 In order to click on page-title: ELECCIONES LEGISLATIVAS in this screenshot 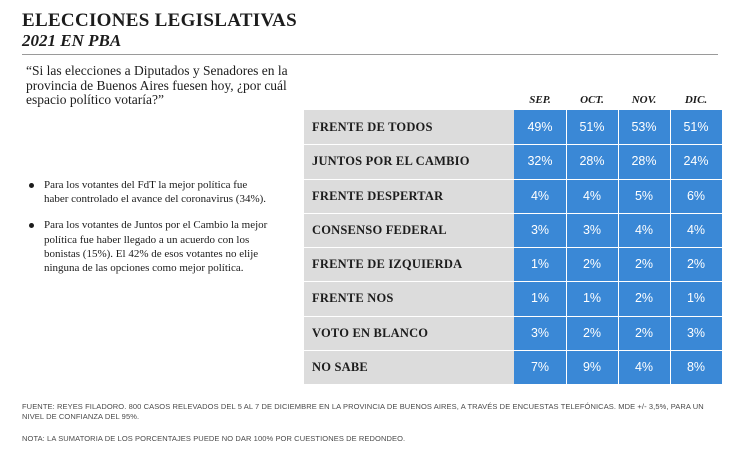, I will do `click(159, 20)`.